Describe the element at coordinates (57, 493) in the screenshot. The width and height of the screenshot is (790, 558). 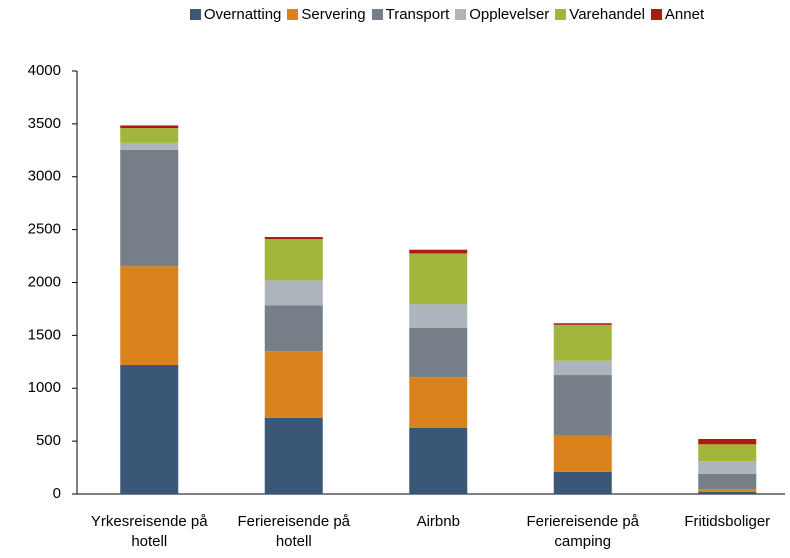
I see `y-tick-label: 0` at that location.